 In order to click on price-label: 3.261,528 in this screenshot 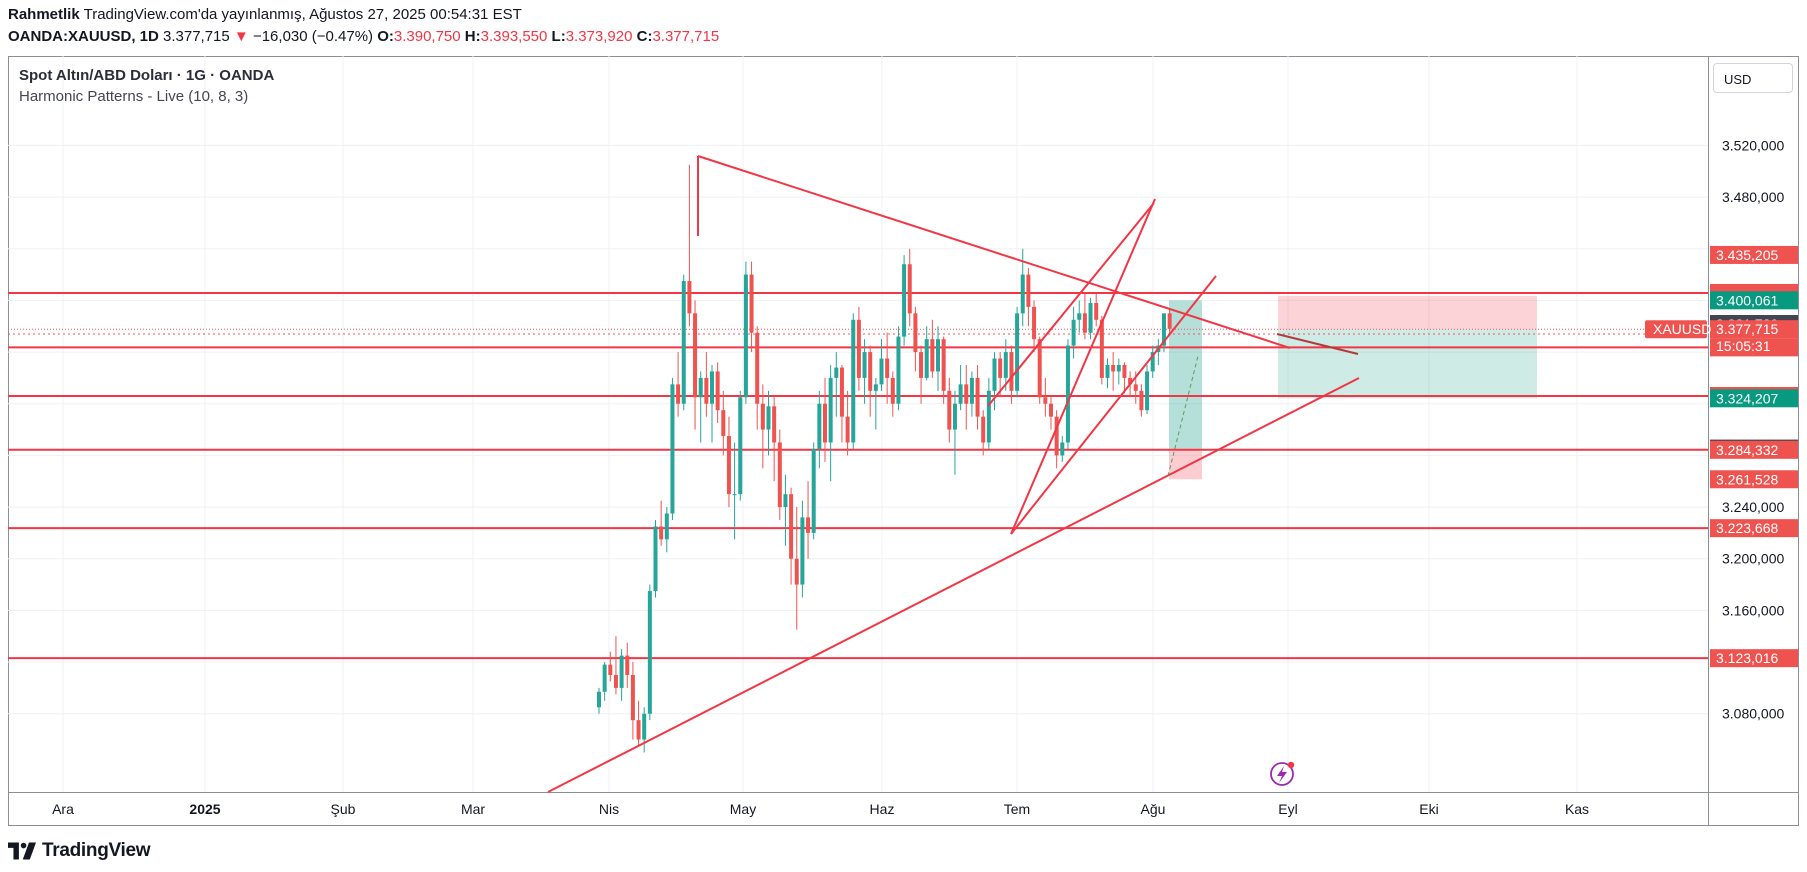, I will do `click(1747, 479)`.